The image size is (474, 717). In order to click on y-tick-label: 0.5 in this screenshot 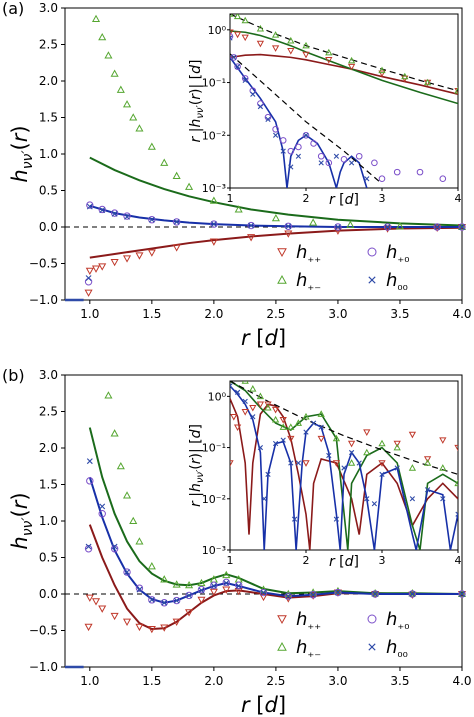, I will do `click(48, 191)`.